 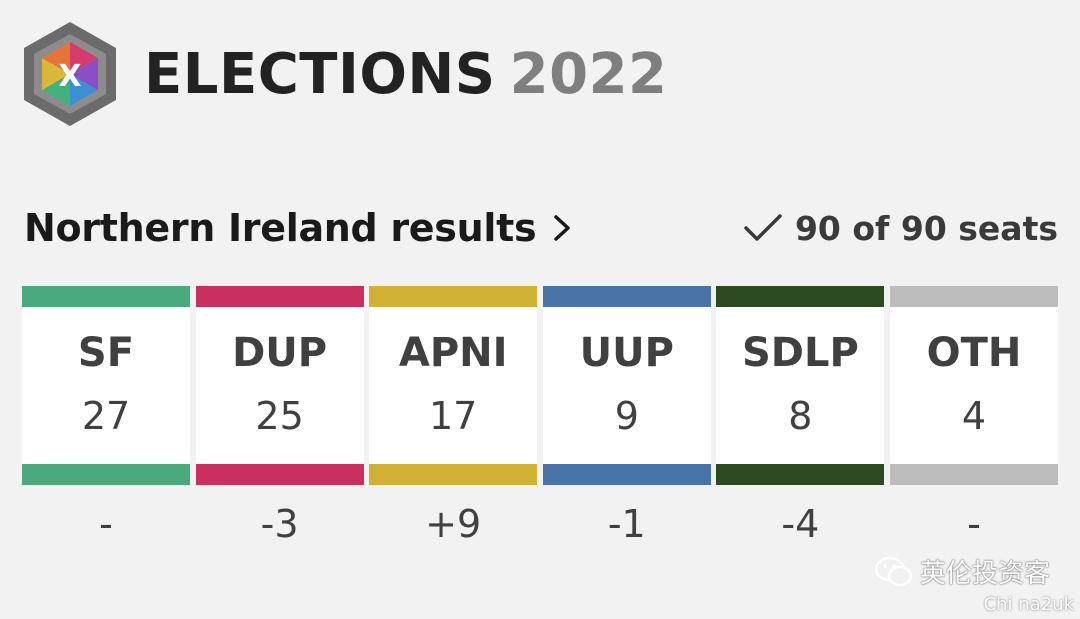 I want to click on party-seat-change: +9, so click(x=453, y=524).